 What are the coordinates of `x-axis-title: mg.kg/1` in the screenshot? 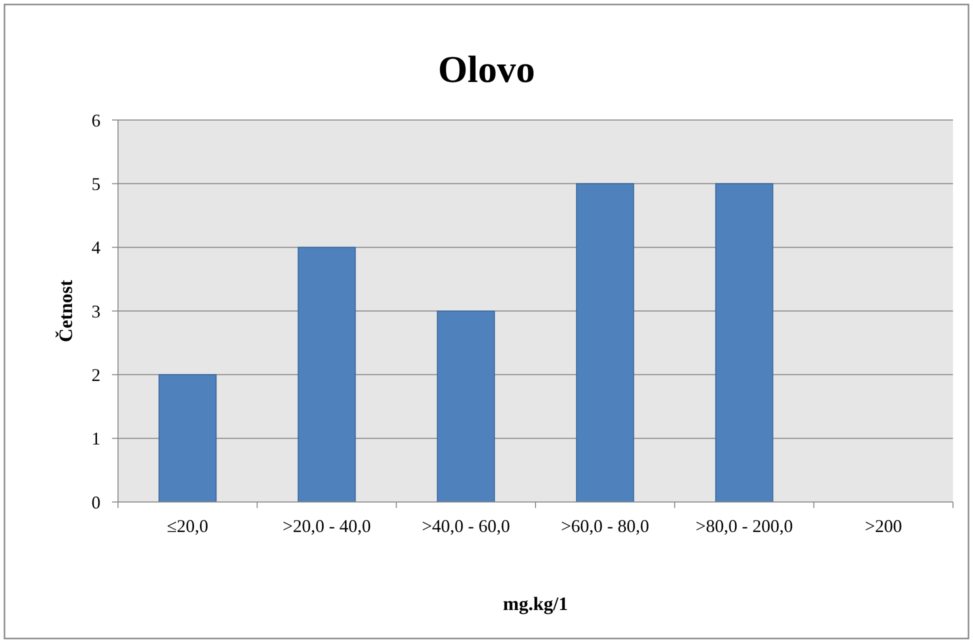 It's located at (535, 604).